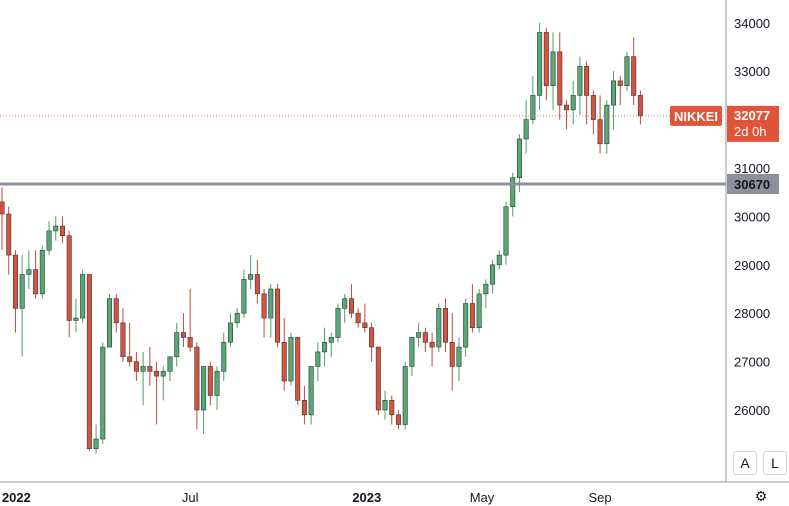 This screenshot has height=506, width=789. I want to click on horizontal-line-tag-box, so click(753, 183).